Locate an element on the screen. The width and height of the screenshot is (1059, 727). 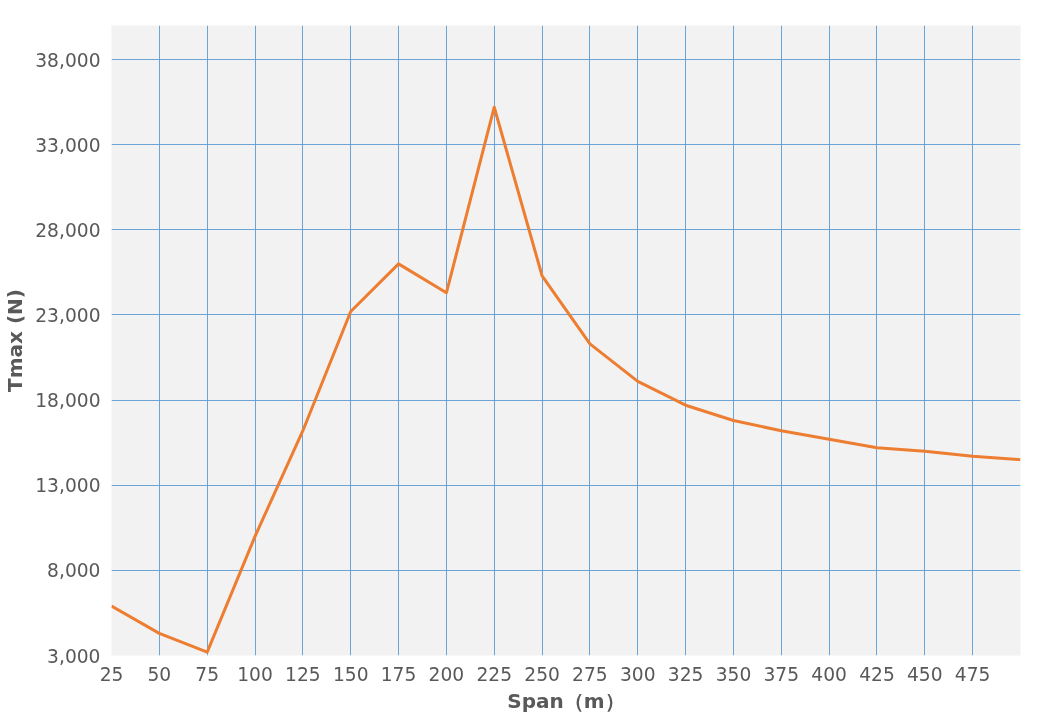
y-tick-label: 18,000 is located at coordinates (68, 401).